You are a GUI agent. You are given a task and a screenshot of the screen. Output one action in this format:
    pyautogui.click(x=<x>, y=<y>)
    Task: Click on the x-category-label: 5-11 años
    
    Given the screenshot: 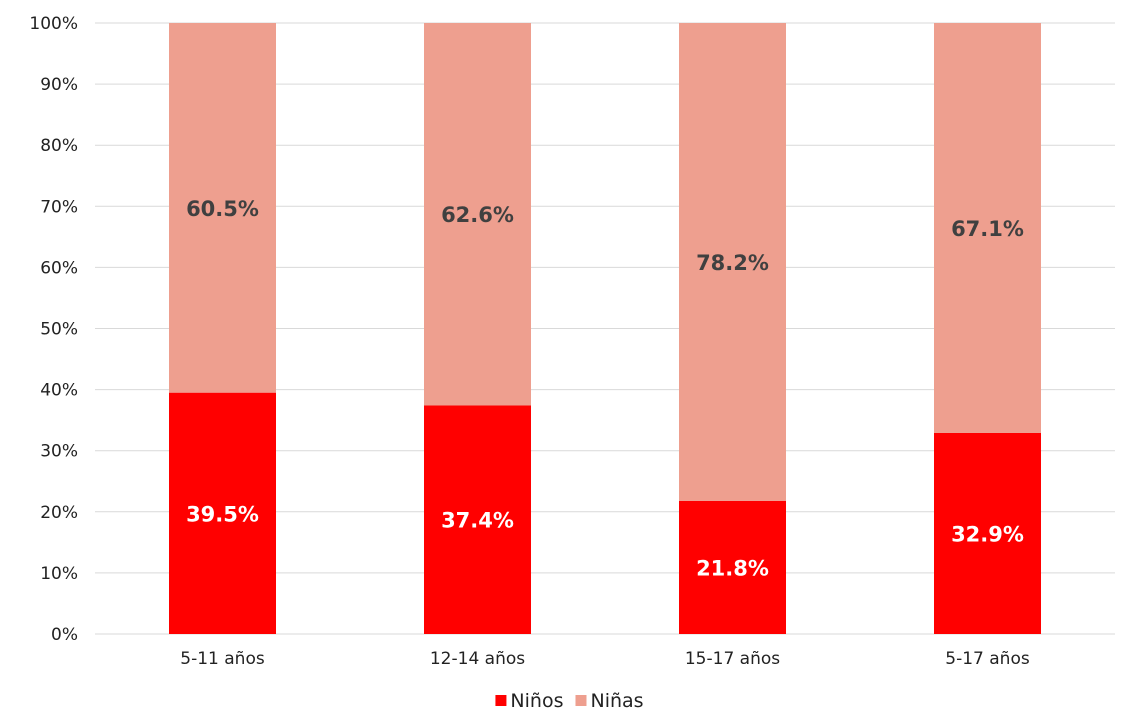 What is the action you would take?
    pyautogui.click(x=222, y=659)
    